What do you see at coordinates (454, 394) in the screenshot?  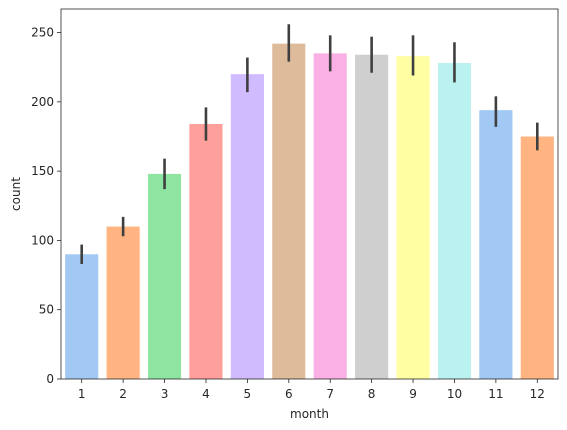 I see `x-tick-label-10: 10` at bounding box center [454, 394].